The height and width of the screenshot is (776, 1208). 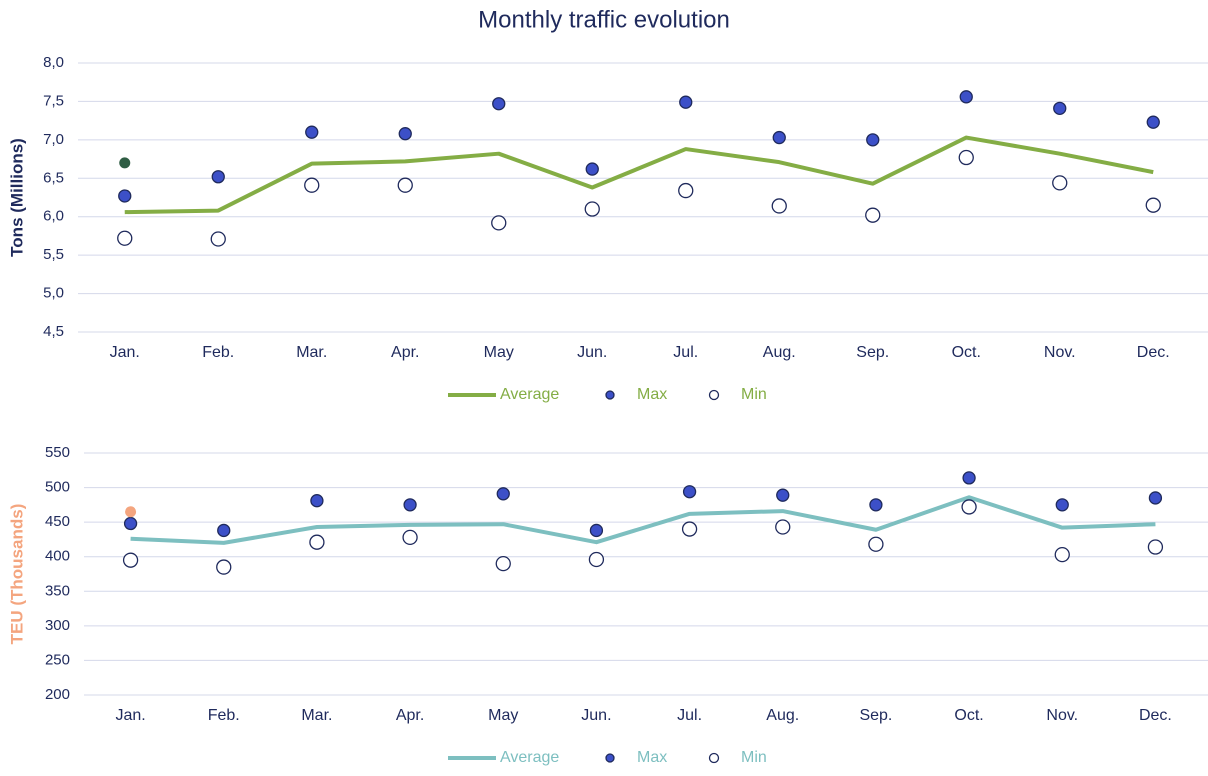 What do you see at coordinates (53, 62) in the screenshot?
I see `y-tick-label: 8,0` at bounding box center [53, 62].